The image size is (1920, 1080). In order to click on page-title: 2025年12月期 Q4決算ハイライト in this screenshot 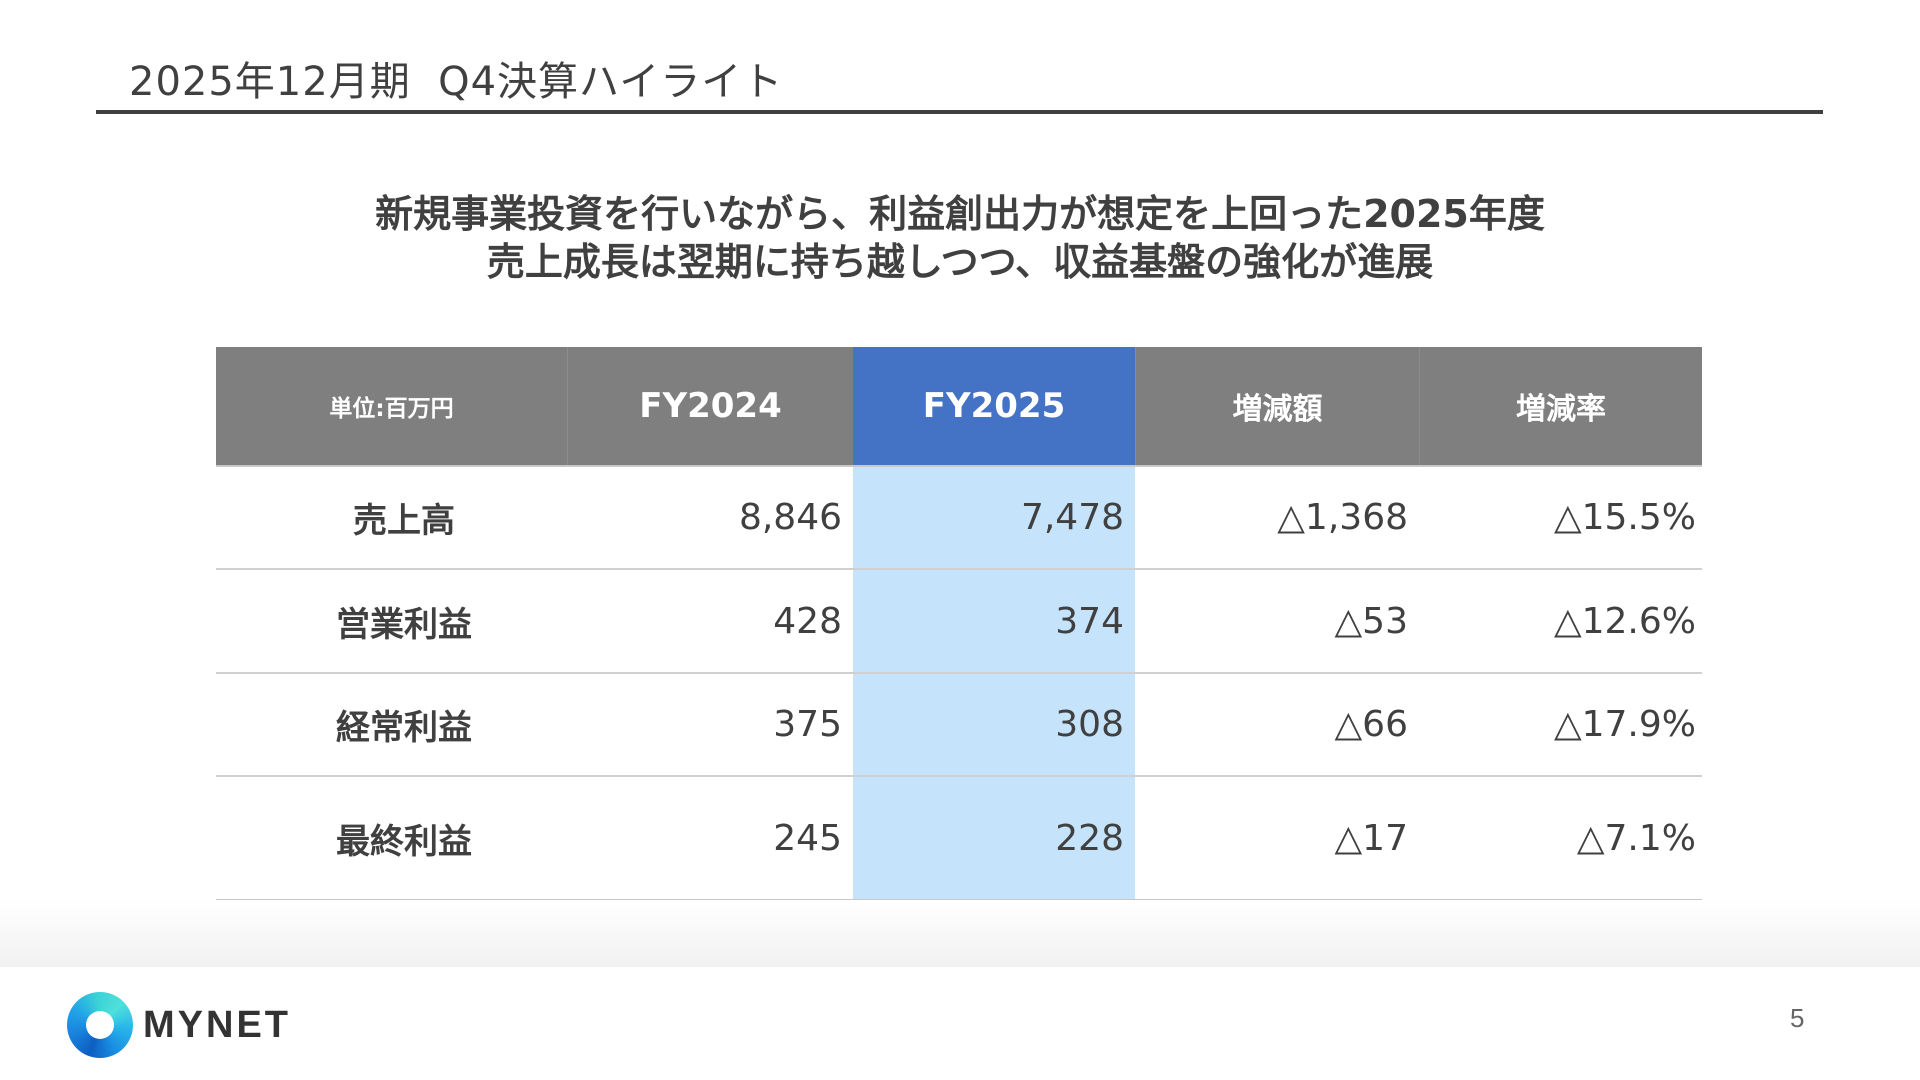, I will do `click(456, 82)`.